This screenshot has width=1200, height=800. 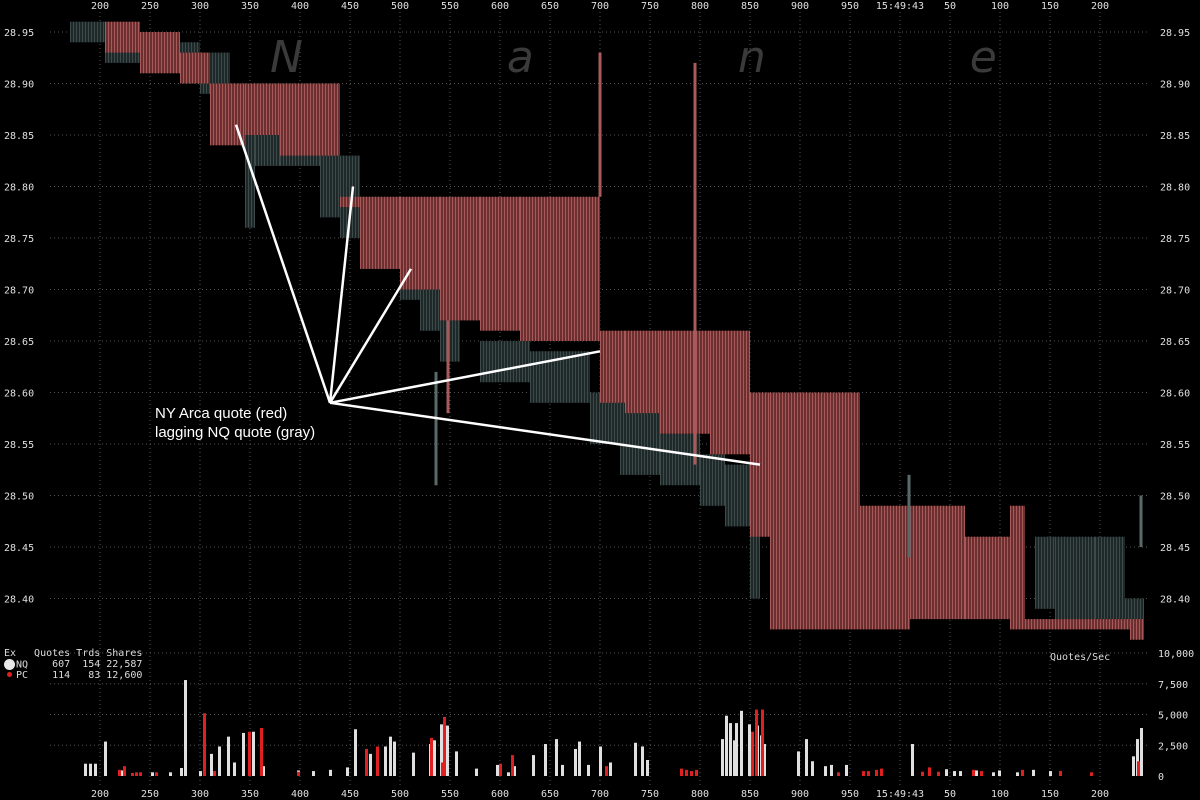 I want to click on x-tick-label-bottom: 550, so click(x=450, y=794).